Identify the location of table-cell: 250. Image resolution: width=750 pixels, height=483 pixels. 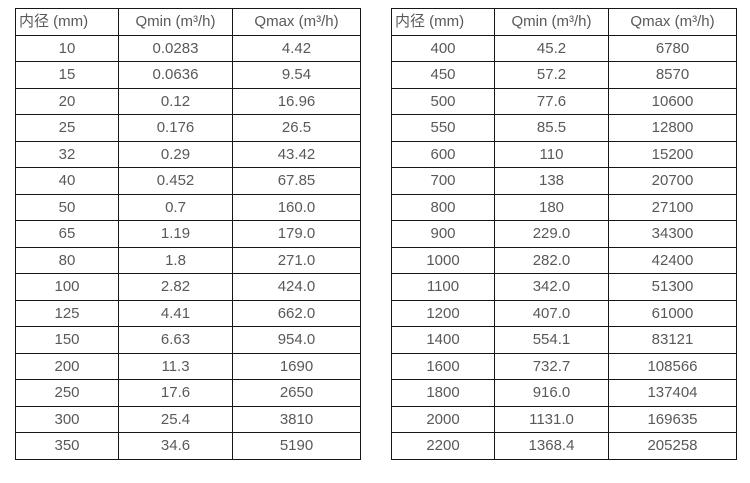
(67, 393).